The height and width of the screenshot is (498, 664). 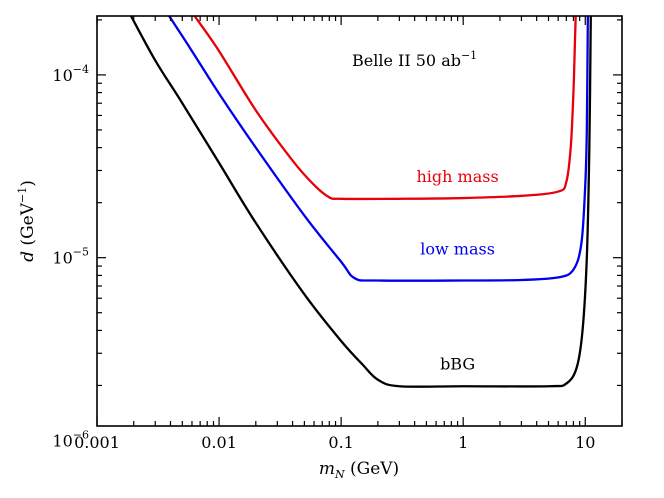 I want to click on x-tick-label: 0.01, so click(x=219, y=442).